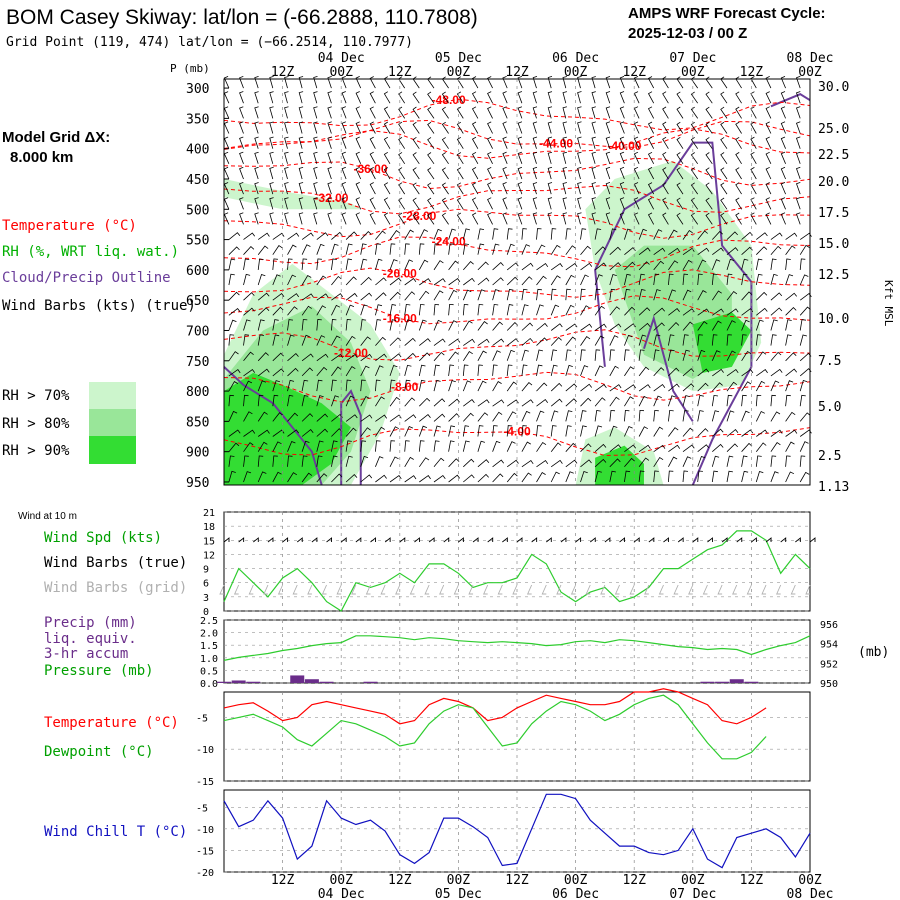 The image size is (900, 900). I want to click on pressure-tick-label: 700, so click(197, 331).